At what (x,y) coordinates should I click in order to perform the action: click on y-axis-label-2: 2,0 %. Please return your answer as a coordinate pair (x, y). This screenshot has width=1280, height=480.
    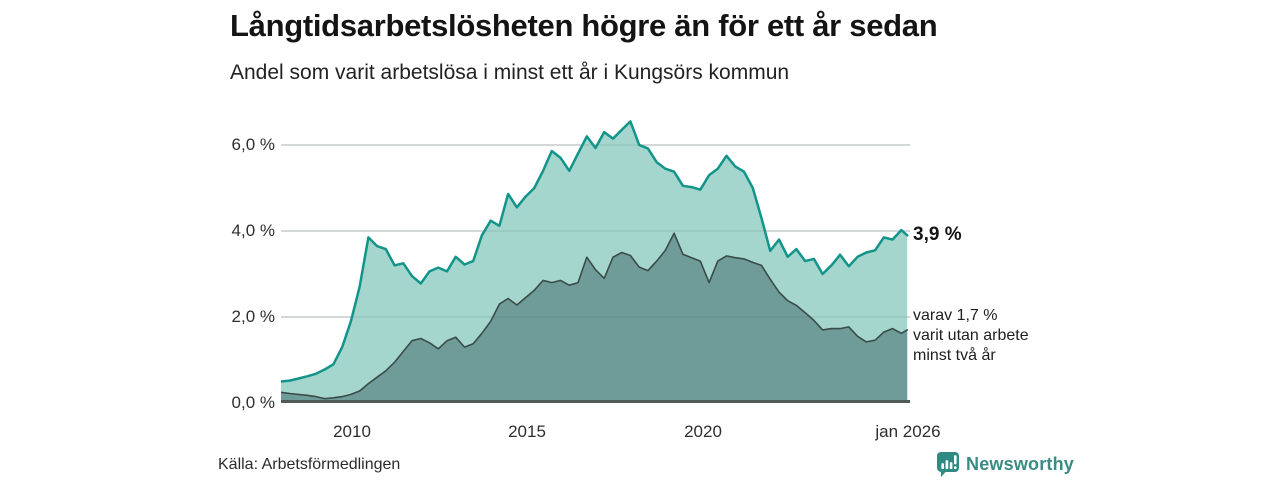
    Looking at the image, I should click on (253, 316).